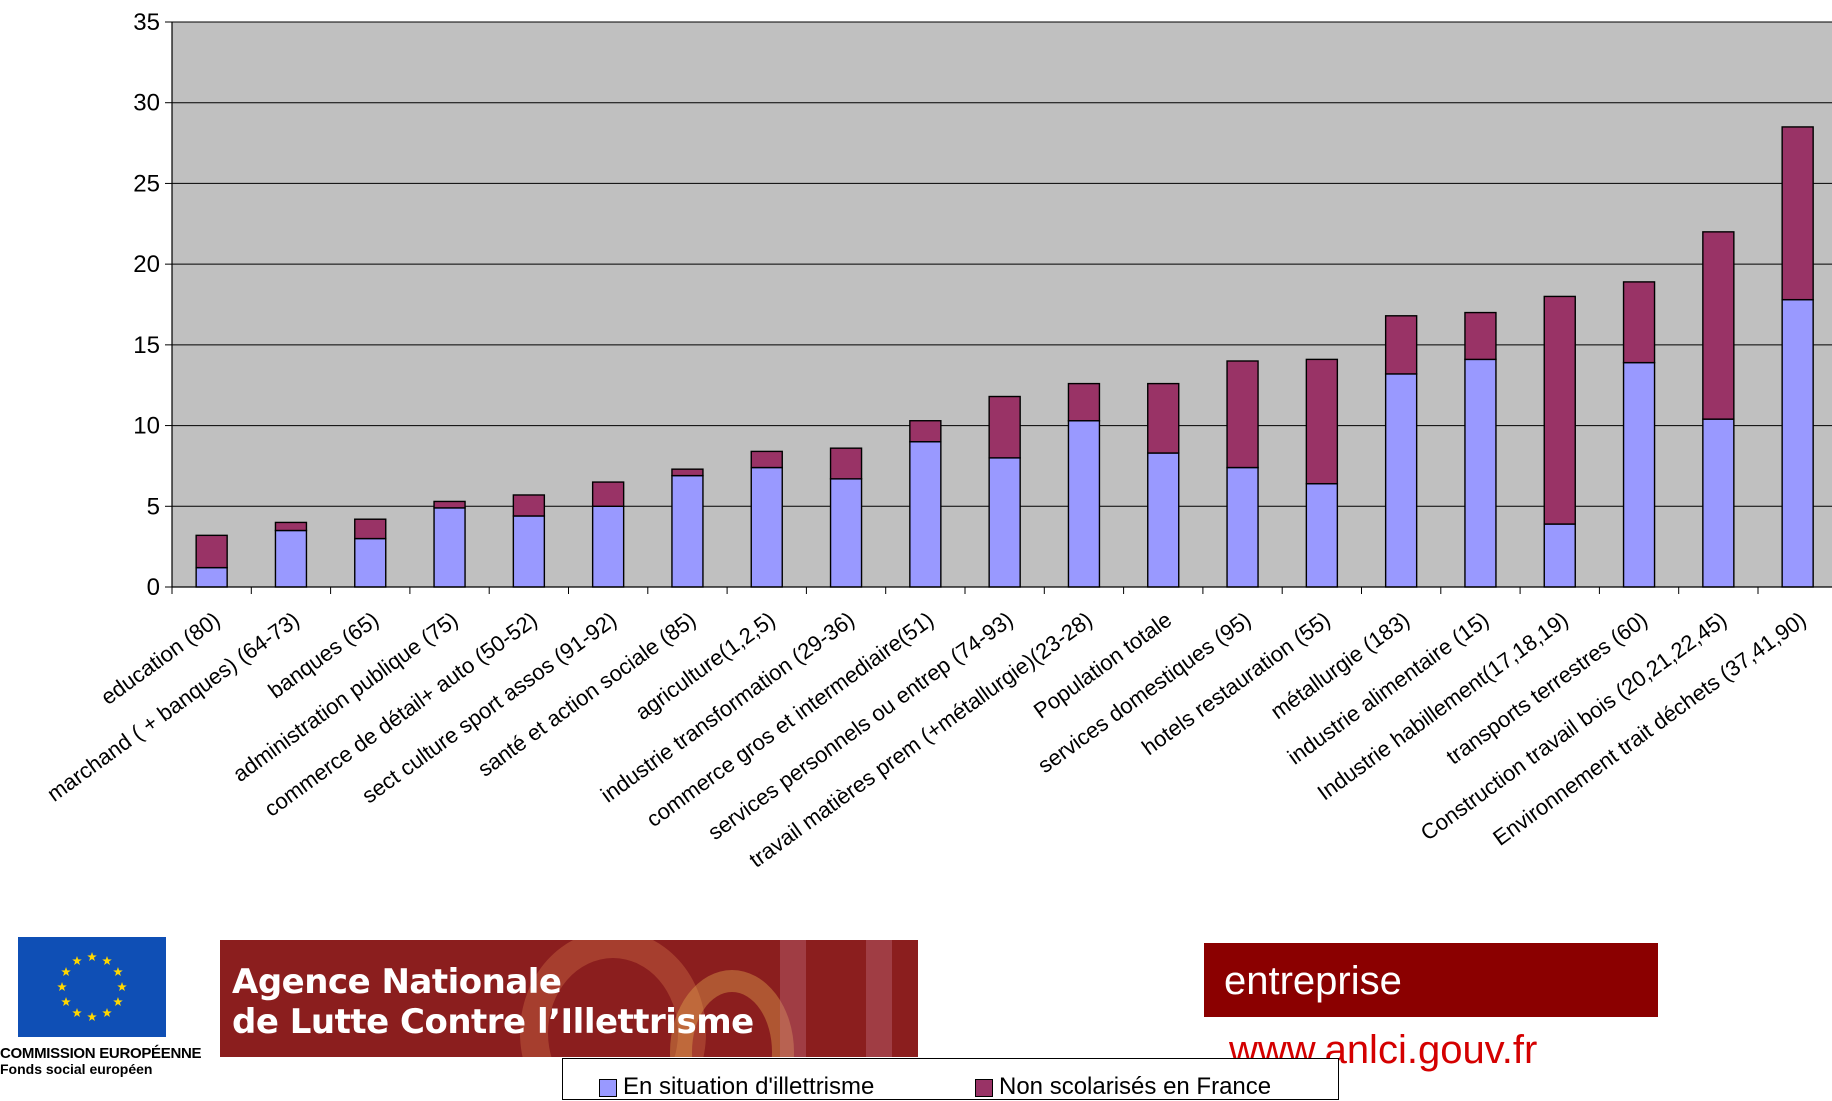  What do you see at coordinates (984, 1087) in the screenshot?
I see `legend-swatch-non-scolarises` at bounding box center [984, 1087].